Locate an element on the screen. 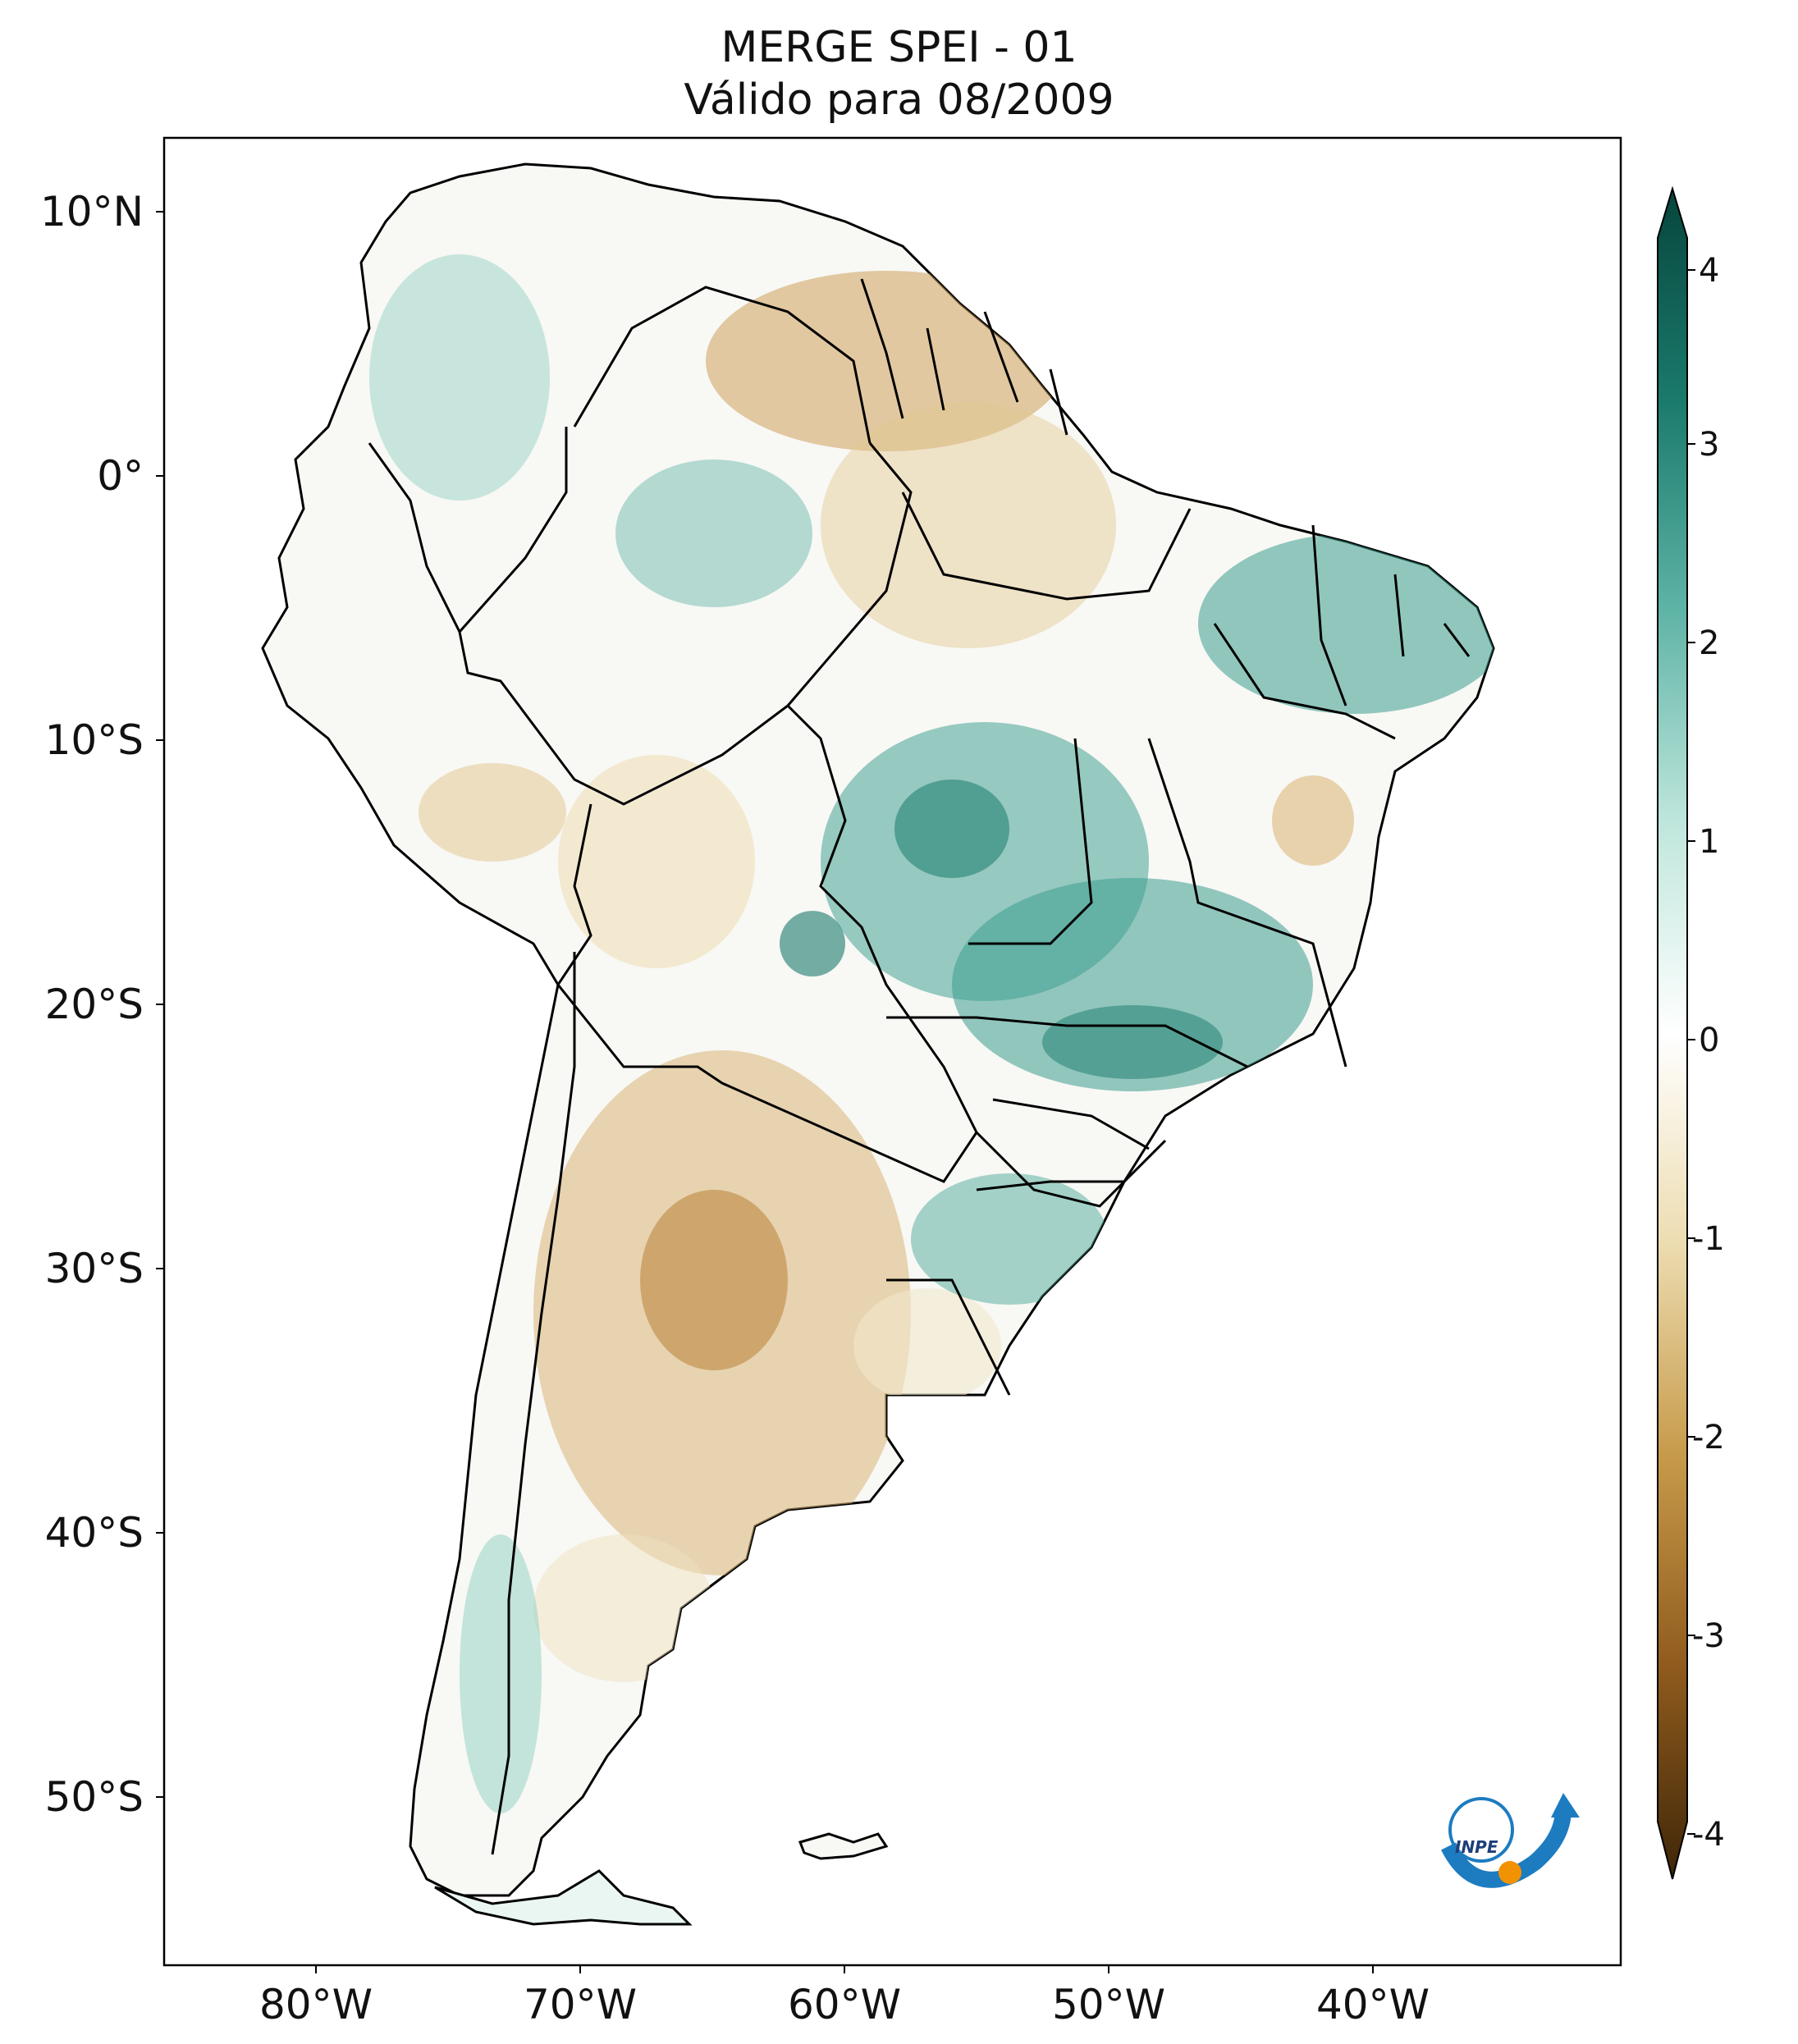 This screenshot has height=2044, width=1798. dry-anomaly-bolivia is located at coordinates (656, 862).